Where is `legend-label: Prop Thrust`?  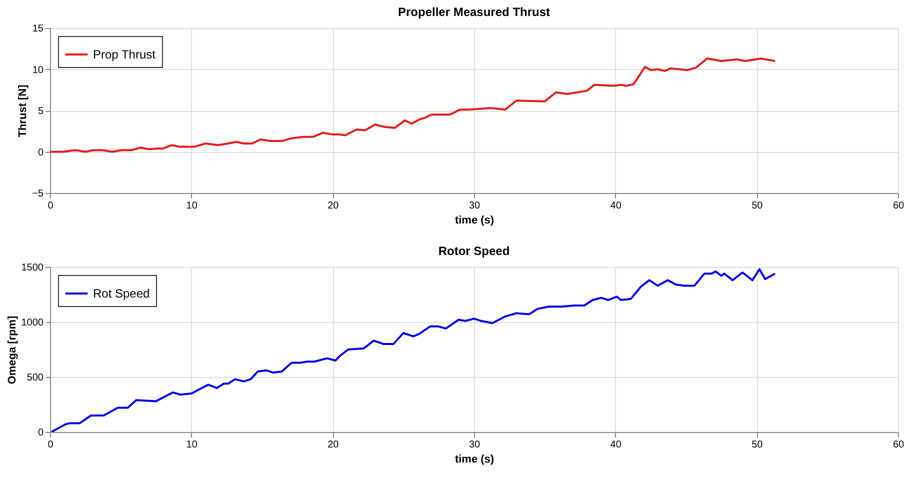 legend-label: Prop Thrust is located at coordinates (124, 55).